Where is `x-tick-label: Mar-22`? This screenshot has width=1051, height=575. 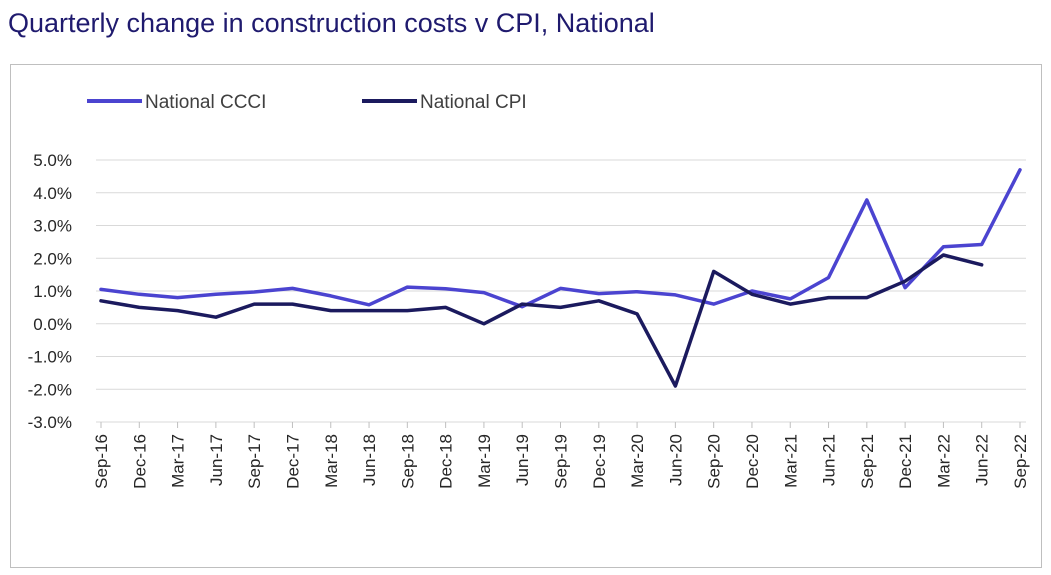 x-tick-label: Mar-22 is located at coordinates (943, 461).